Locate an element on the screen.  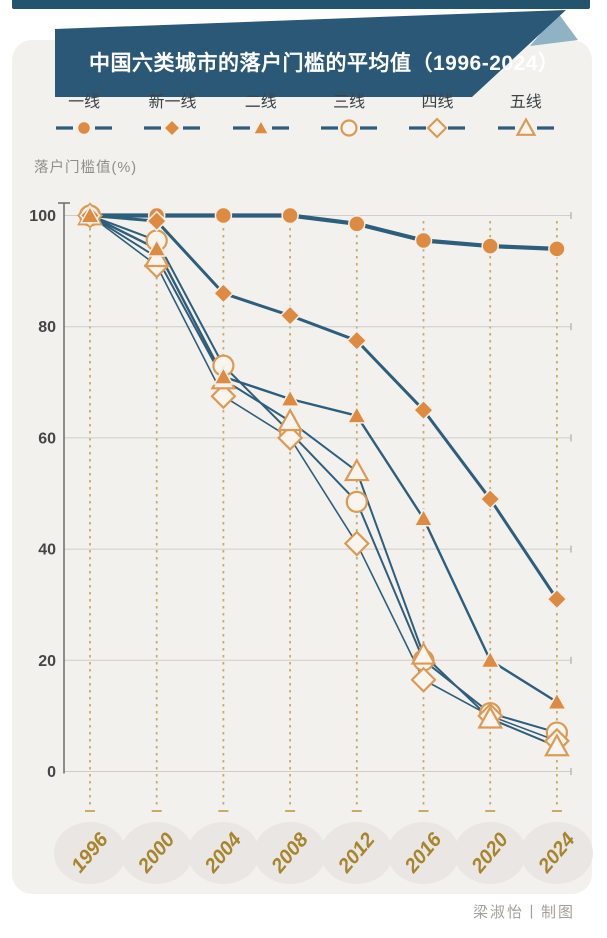
legend-item-1: 一线 is located at coordinates (84, 113).